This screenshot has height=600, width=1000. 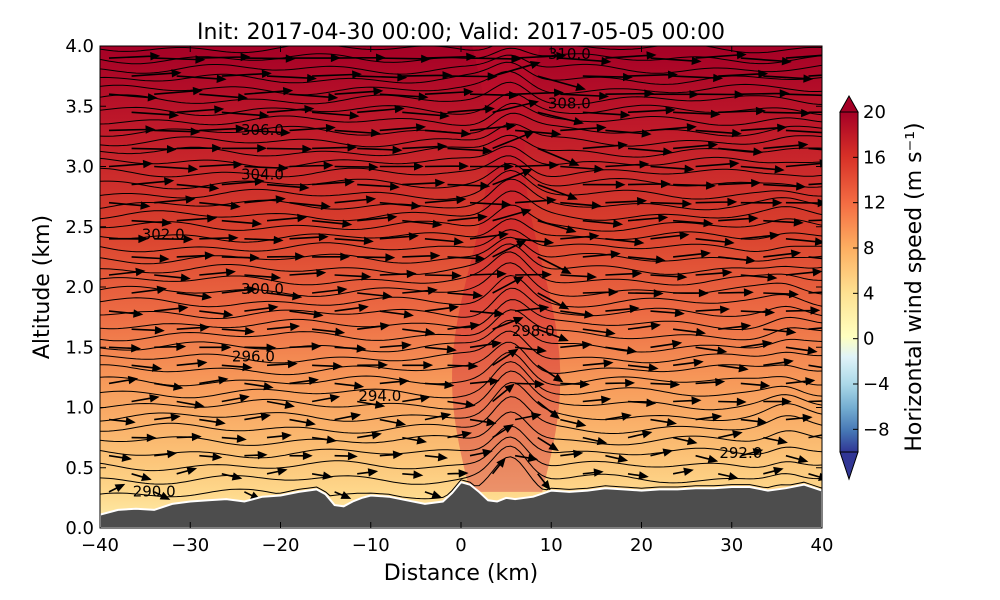 I want to click on theta-contour-label: 292.0, so click(x=740, y=453).